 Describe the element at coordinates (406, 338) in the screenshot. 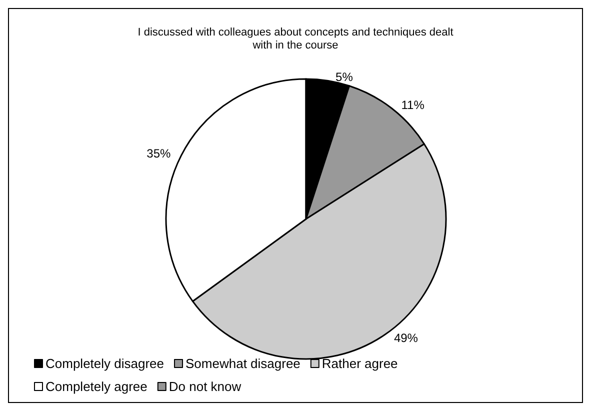

I see `data-label: 49%` at that location.